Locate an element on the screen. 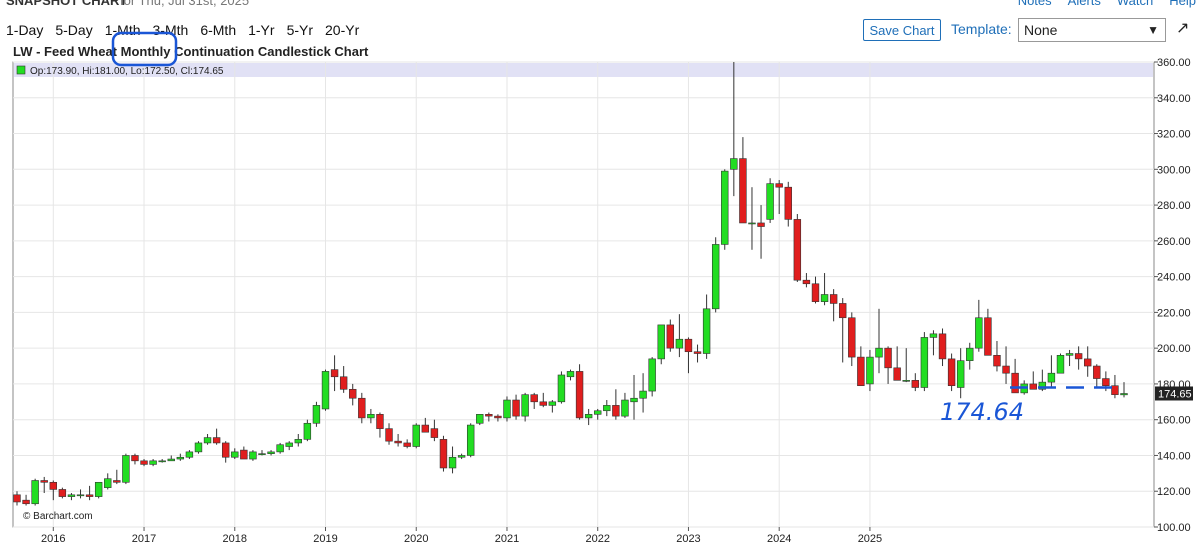 The image size is (1200, 551). top-links: Notes Alerts Watch Help is located at coordinates (1107, 4).